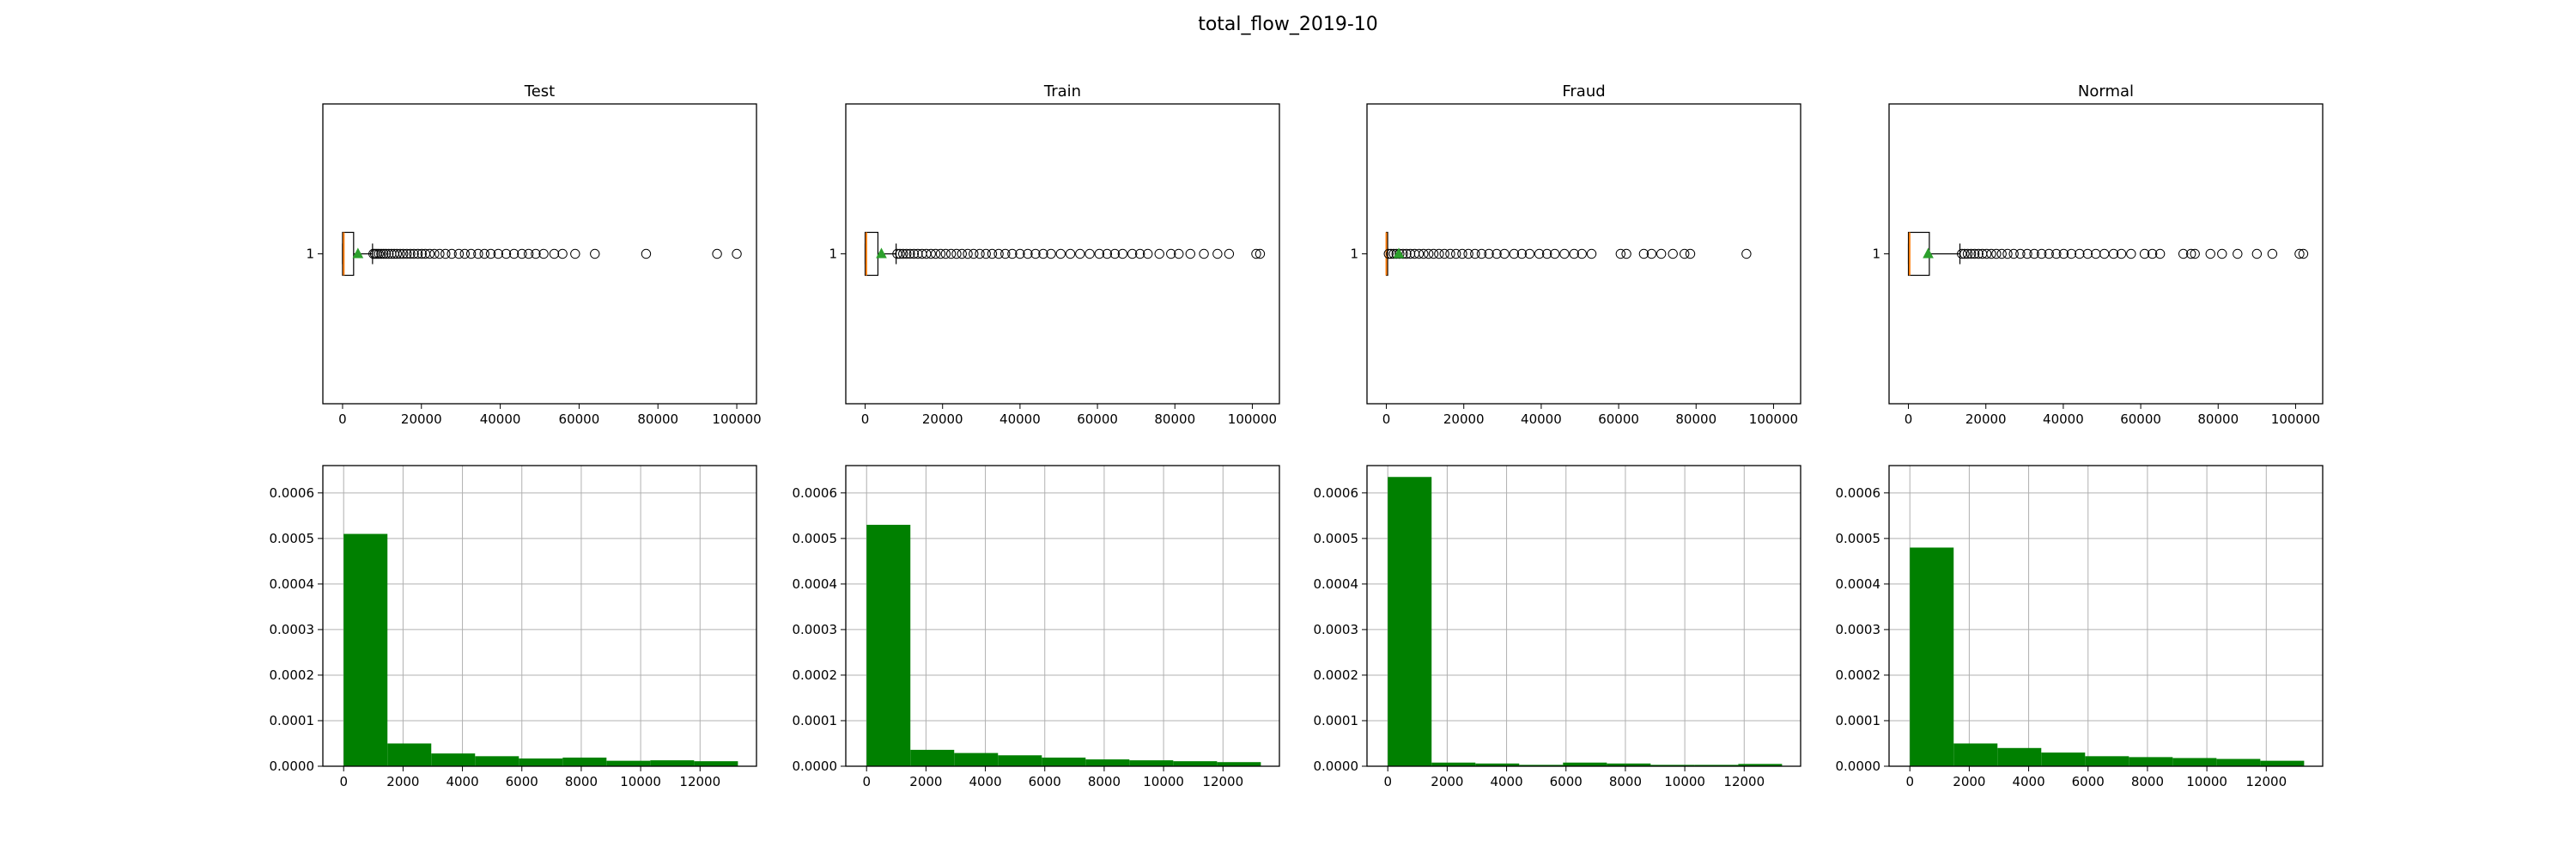 The width and height of the screenshot is (2576, 859). What do you see at coordinates (1696, 419) in the screenshot?
I see `x-tick-label: 80000` at bounding box center [1696, 419].